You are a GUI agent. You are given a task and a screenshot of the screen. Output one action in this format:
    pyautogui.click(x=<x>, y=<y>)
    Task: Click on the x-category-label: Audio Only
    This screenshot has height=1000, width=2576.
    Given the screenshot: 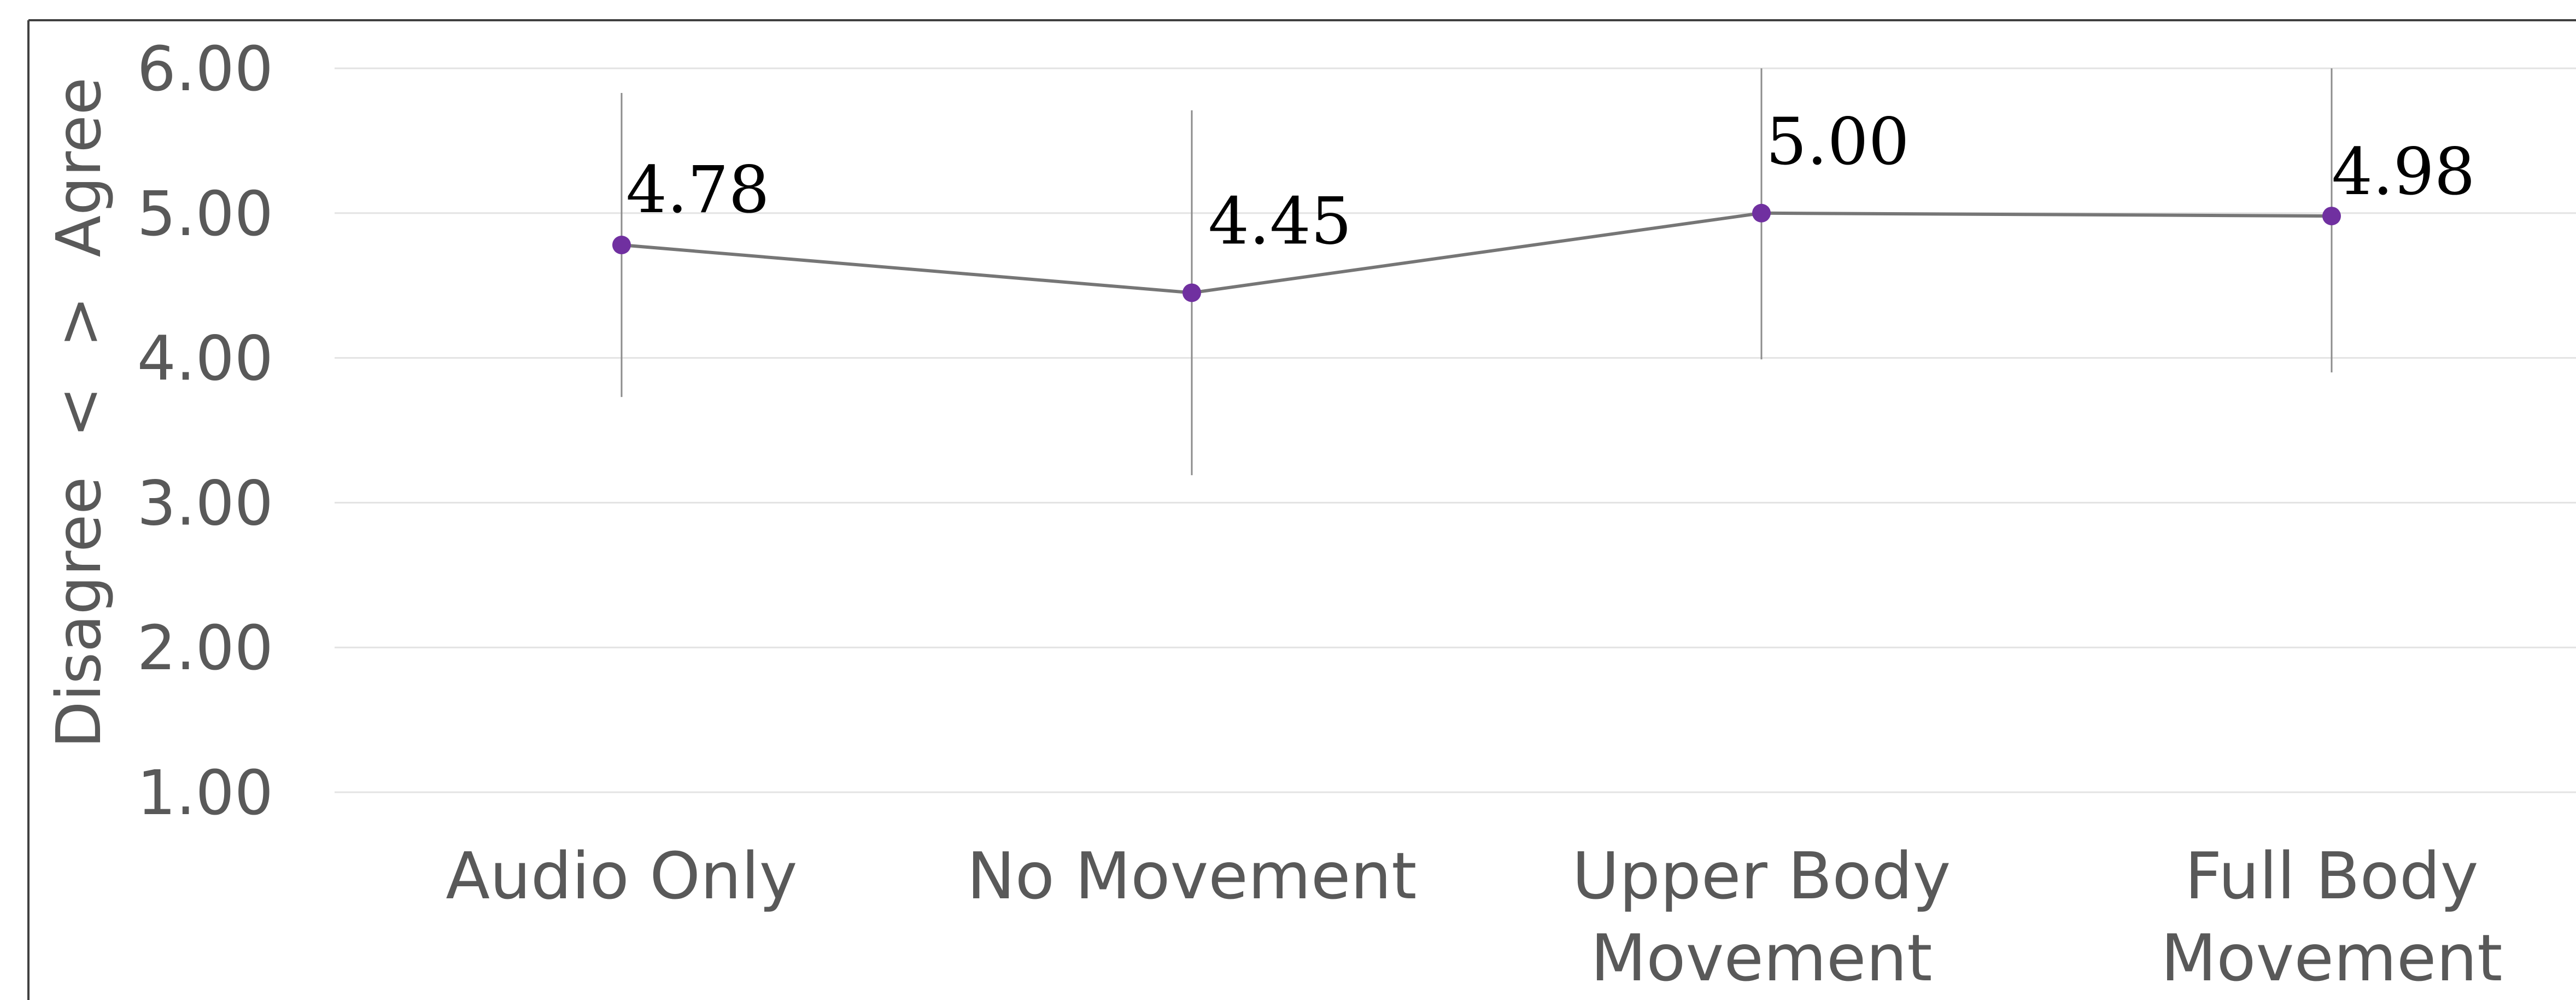 What is the action you would take?
    pyautogui.click(x=622, y=876)
    